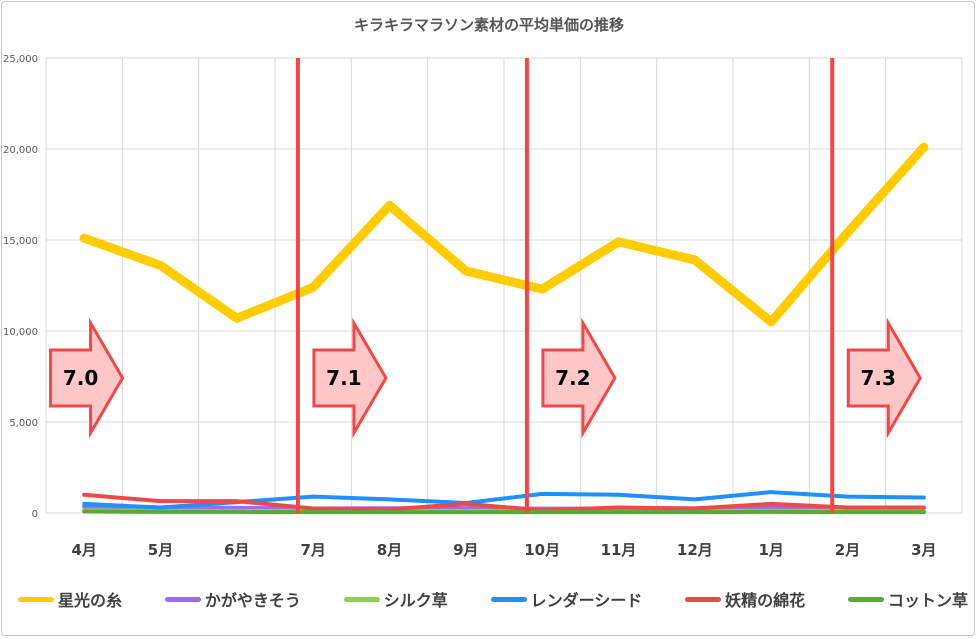  What do you see at coordinates (619, 550) in the screenshot?
I see `x-tick-label: 11月` at bounding box center [619, 550].